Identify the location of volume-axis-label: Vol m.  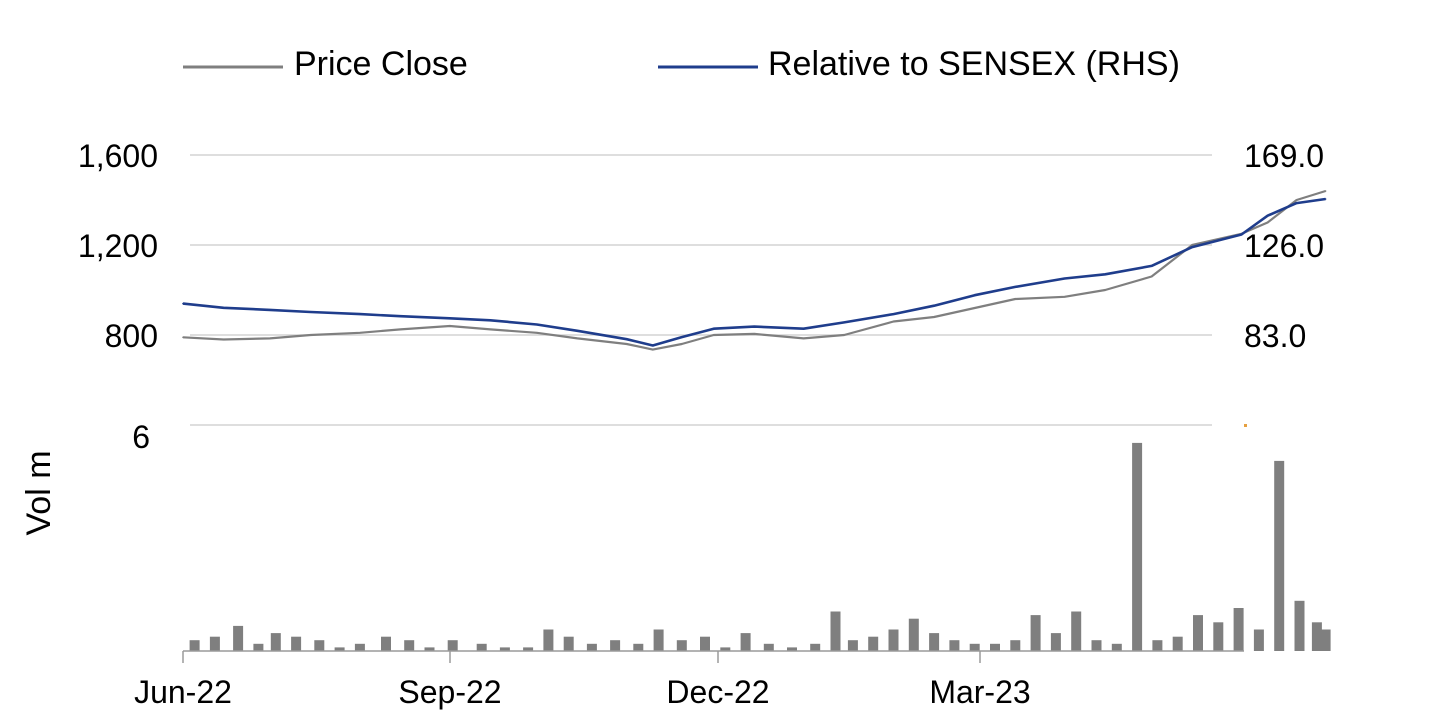
(39, 492).